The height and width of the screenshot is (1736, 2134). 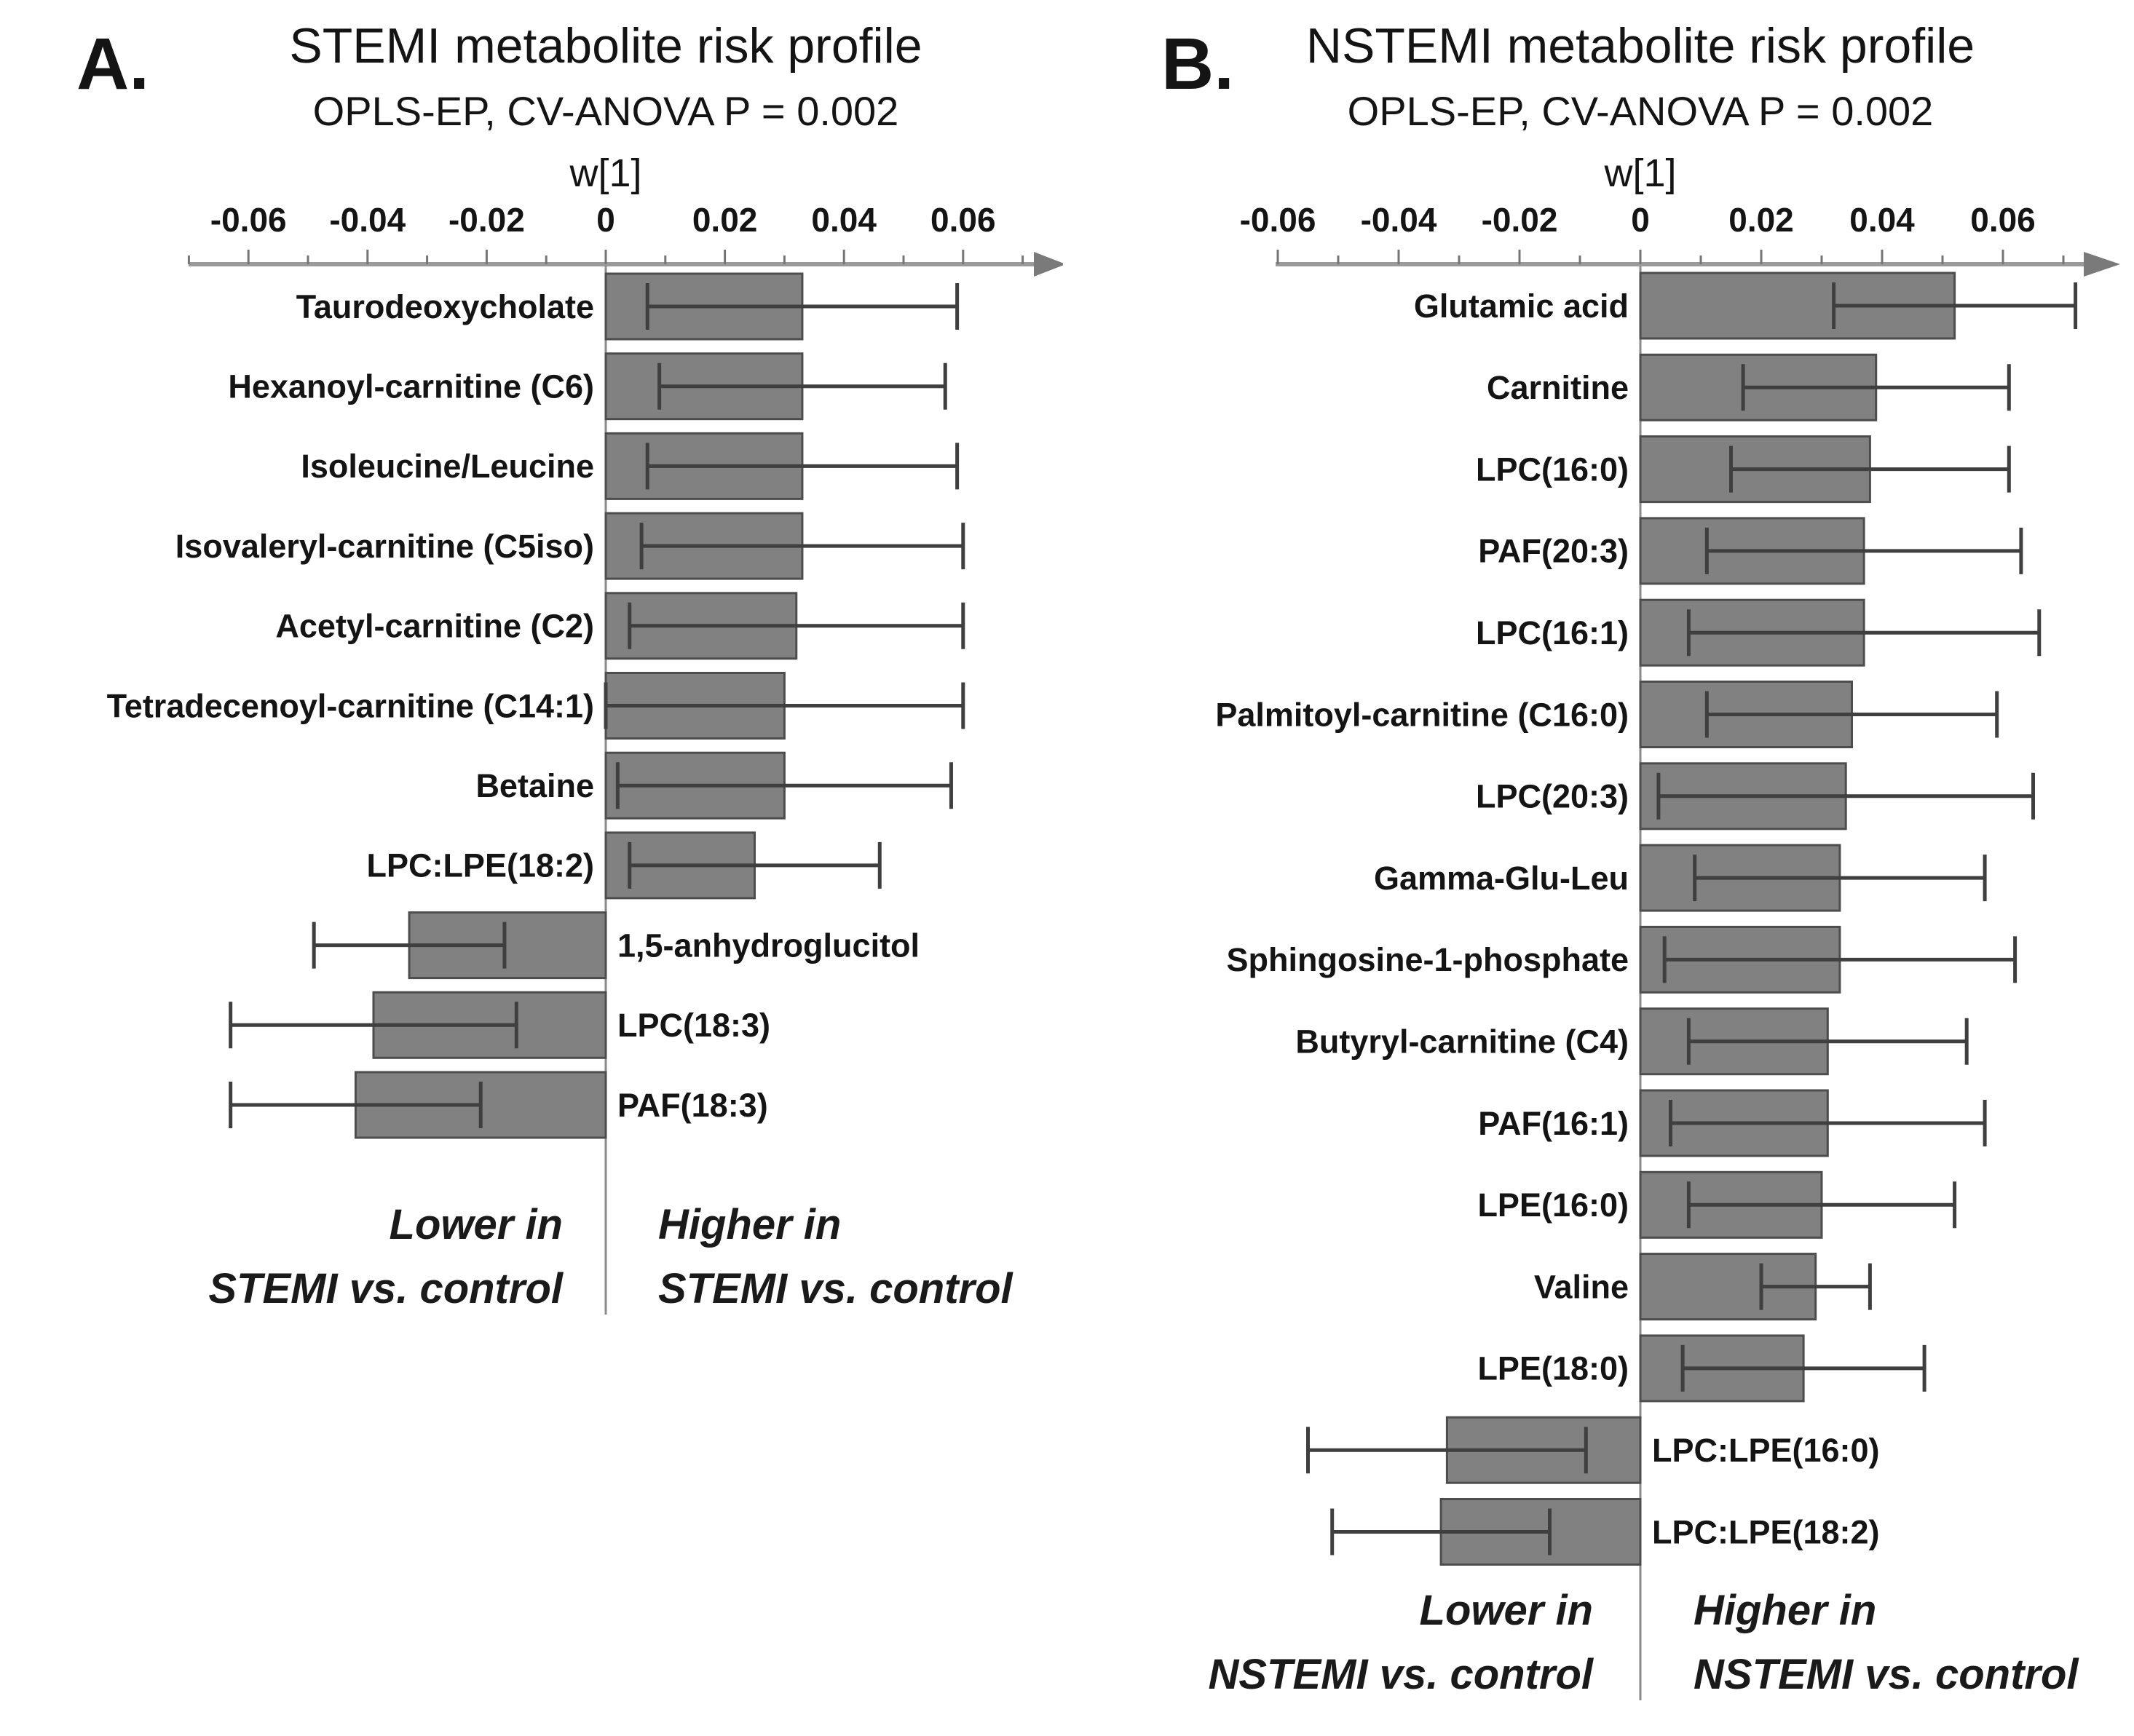 I want to click on metabolite-label: PAF(20:3), so click(x=1554, y=551).